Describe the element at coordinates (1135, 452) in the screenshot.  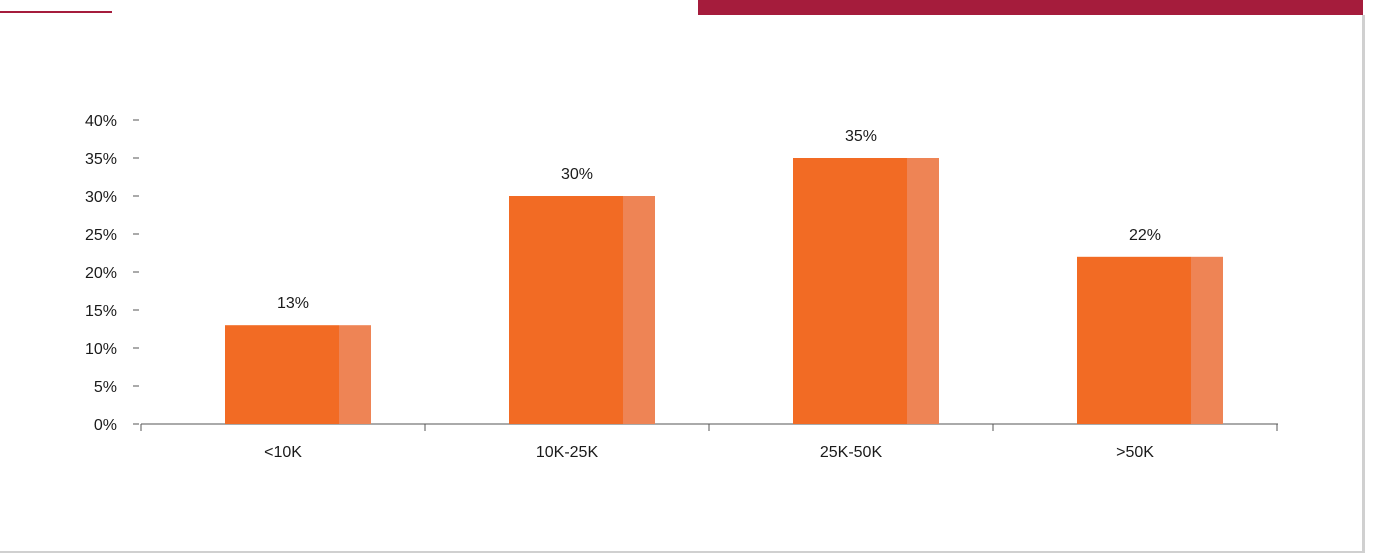
I see `x-tick-label: >50K` at that location.